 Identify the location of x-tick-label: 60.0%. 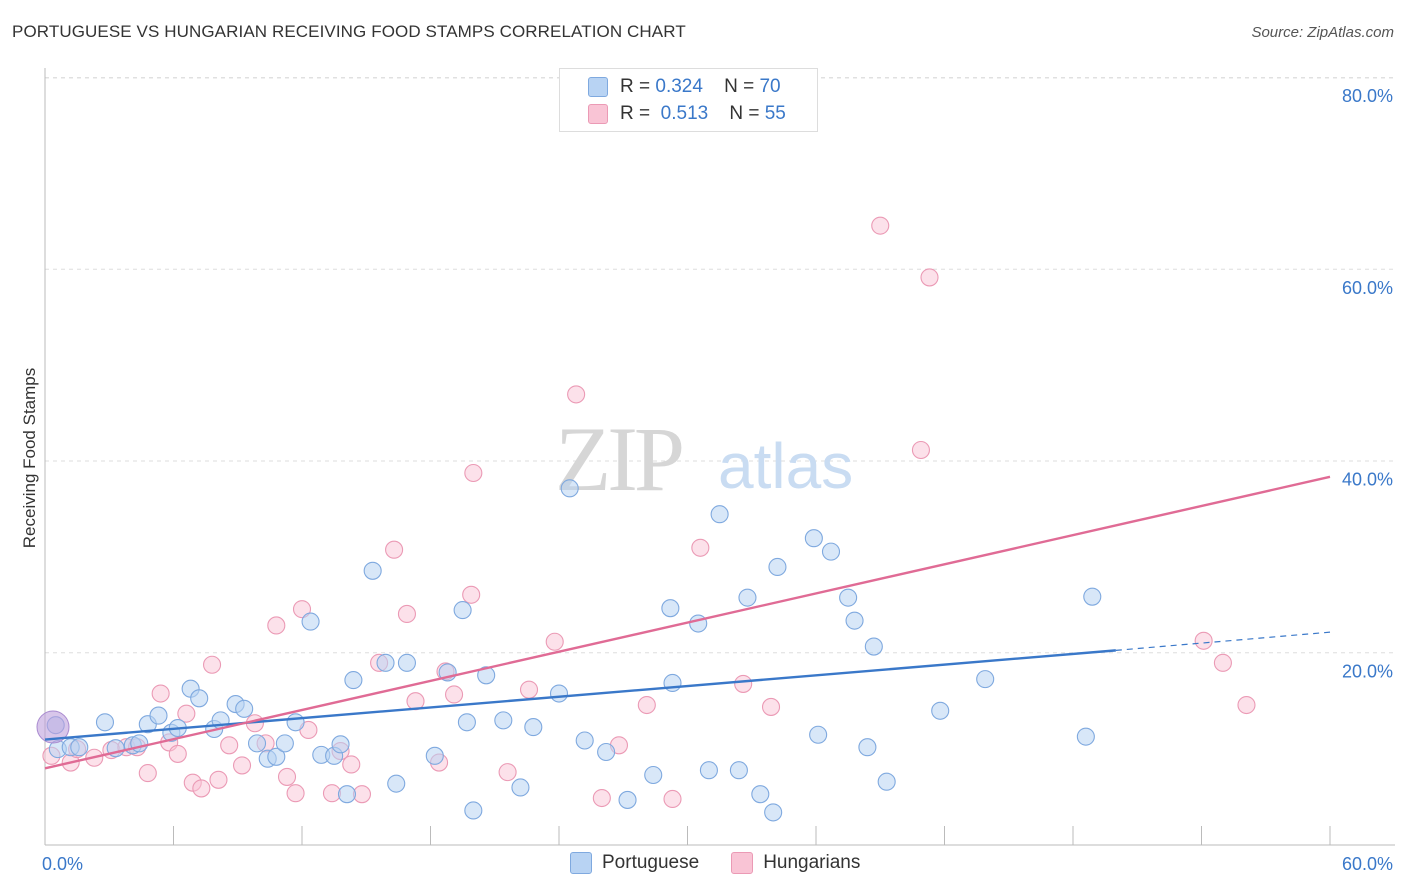
(1367, 864).